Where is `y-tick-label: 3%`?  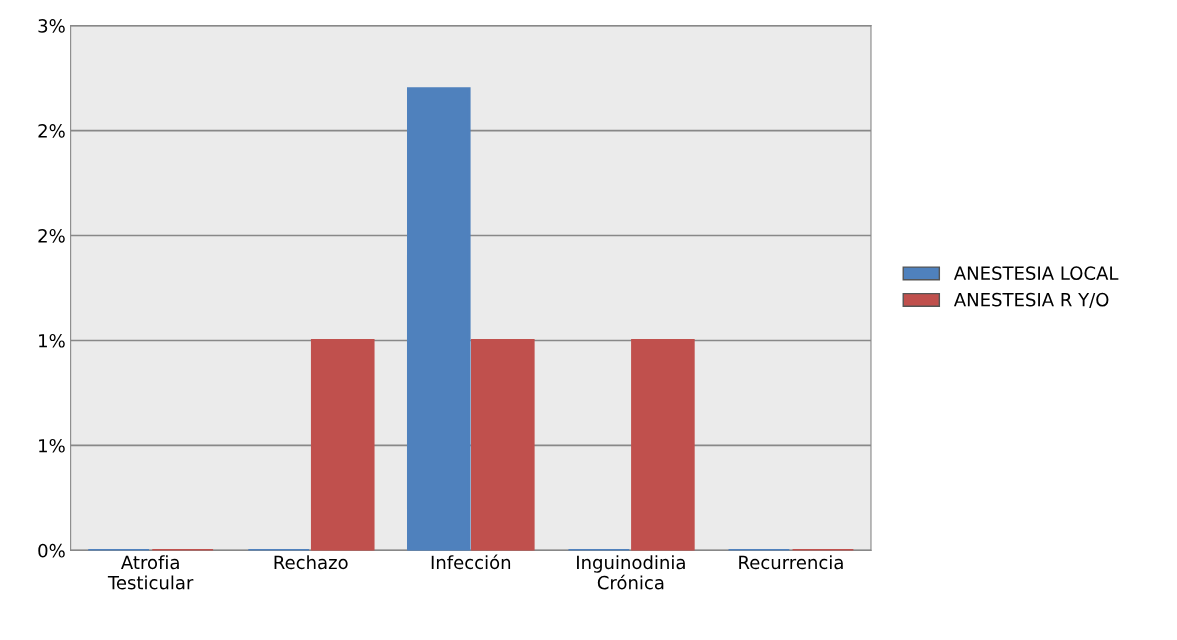
y-tick-label: 3% is located at coordinates (51, 26).